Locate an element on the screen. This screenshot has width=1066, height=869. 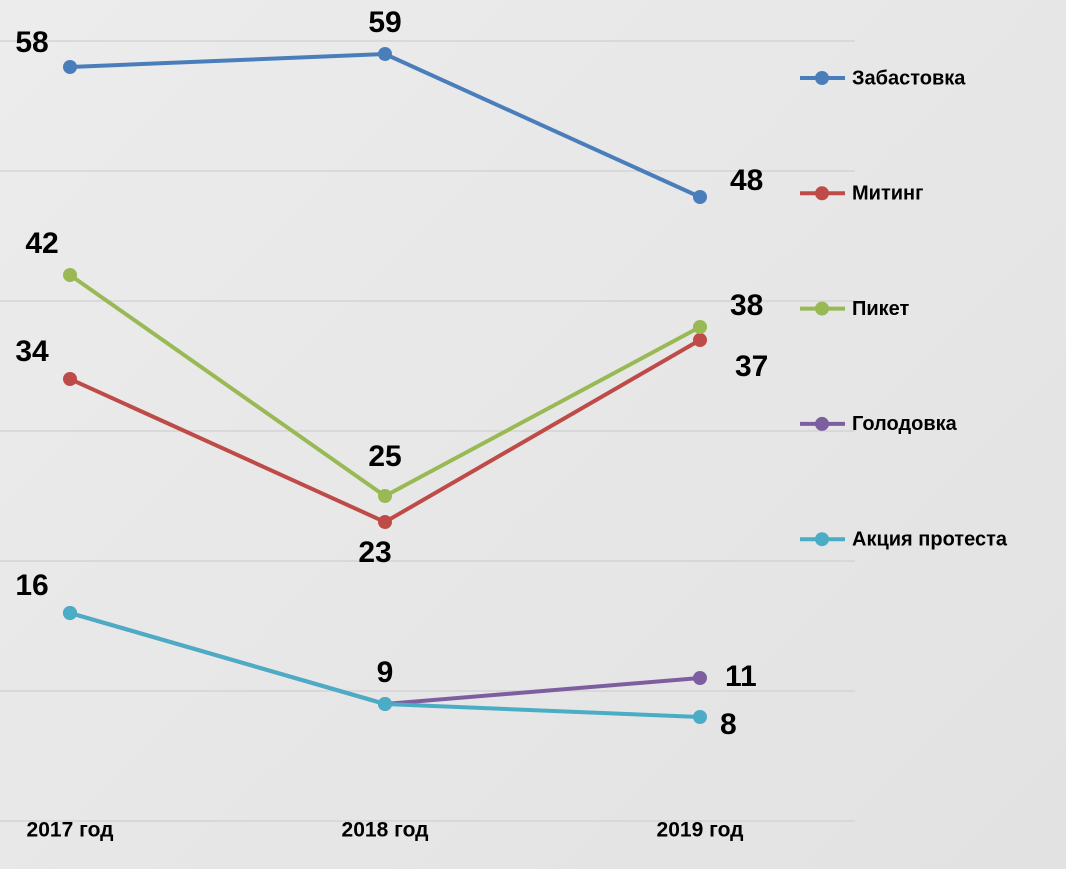
data-label: 42 is located at coordinates (41, 243).